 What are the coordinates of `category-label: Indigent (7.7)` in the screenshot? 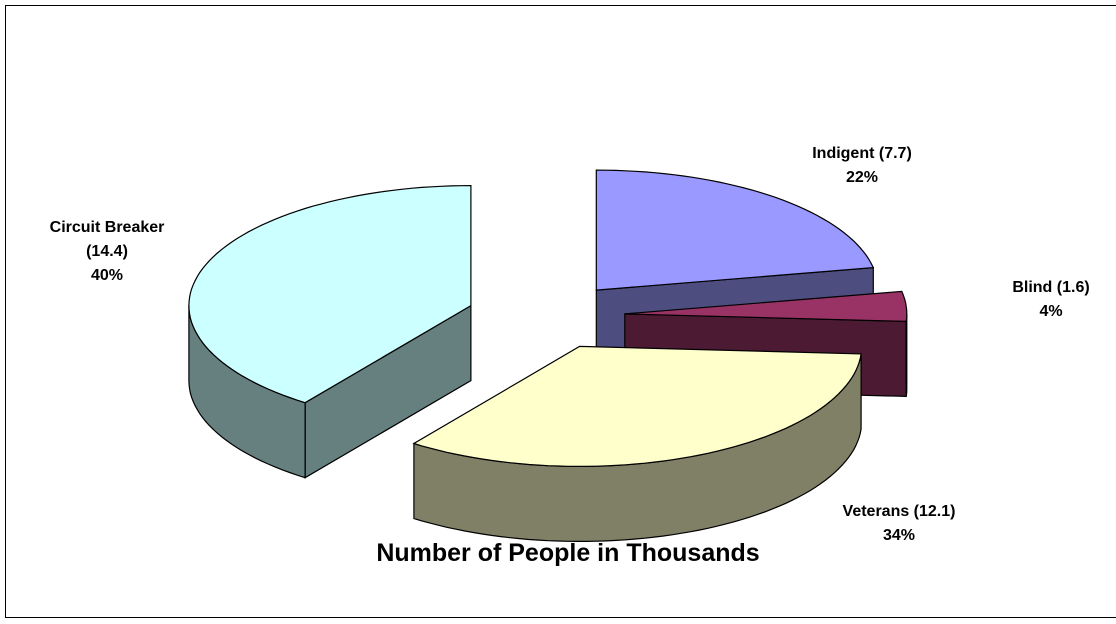 It's located at (862, 153).